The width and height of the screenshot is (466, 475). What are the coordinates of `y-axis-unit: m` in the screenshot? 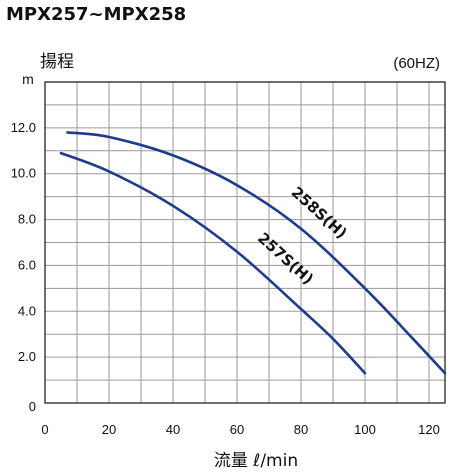 It's located at (28, 79).